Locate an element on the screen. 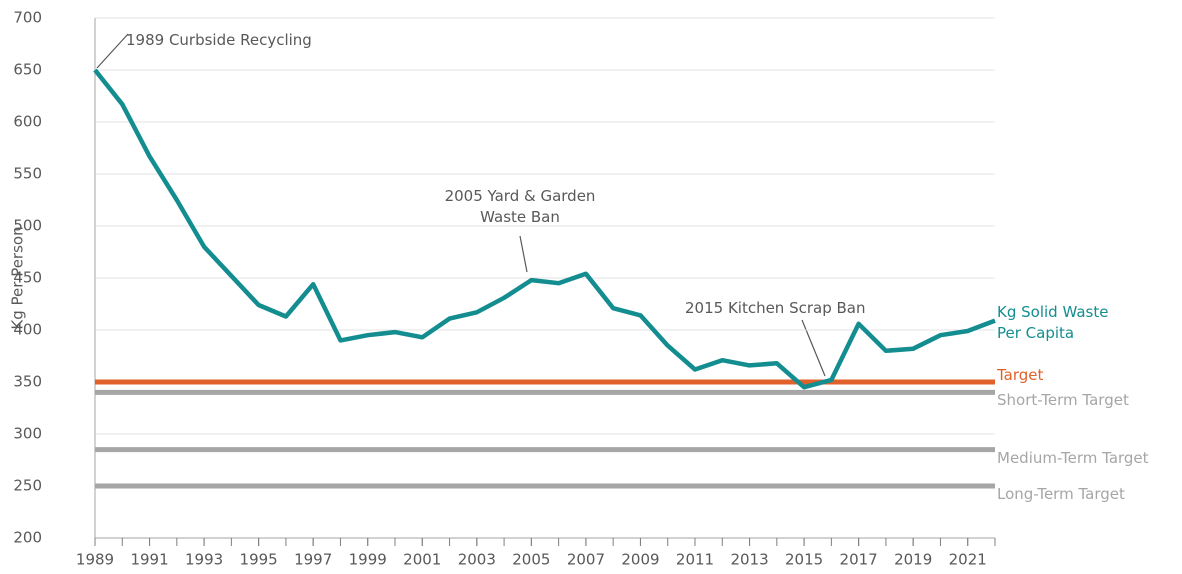 This screenshot has width=1182, height=574. y-tick-label: 200 is located at coordinates (27, 538).